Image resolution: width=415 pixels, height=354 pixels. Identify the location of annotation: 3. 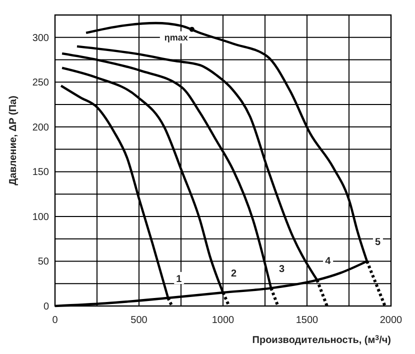
(282, 270).